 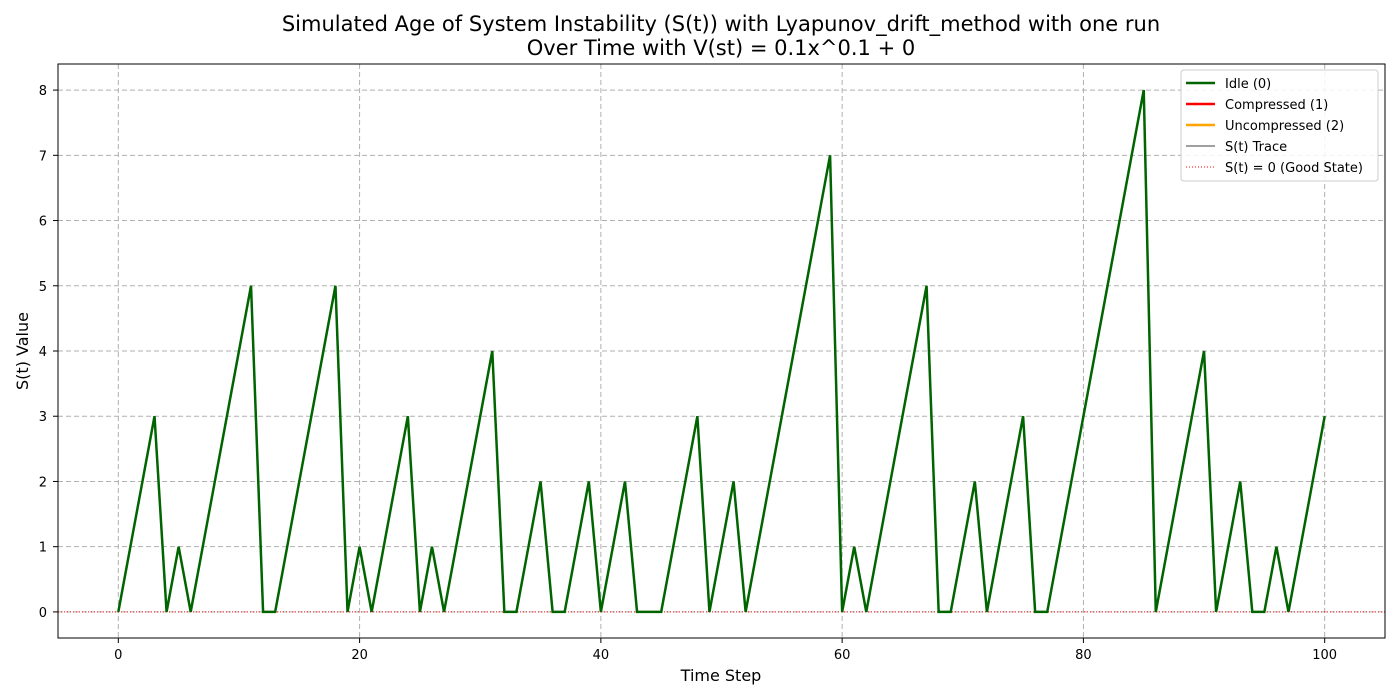 I want to click on x-axis-label: Time Step, so click(x=721, y=675).